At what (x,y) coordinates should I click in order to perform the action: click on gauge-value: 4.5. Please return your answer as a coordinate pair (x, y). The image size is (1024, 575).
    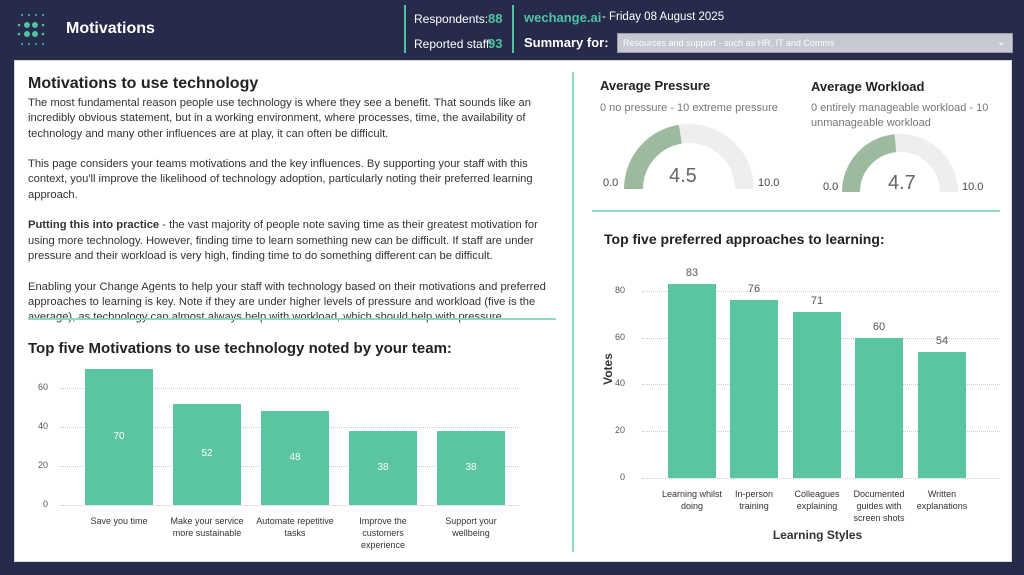
    Looking at the image, I should click on (683, 176).